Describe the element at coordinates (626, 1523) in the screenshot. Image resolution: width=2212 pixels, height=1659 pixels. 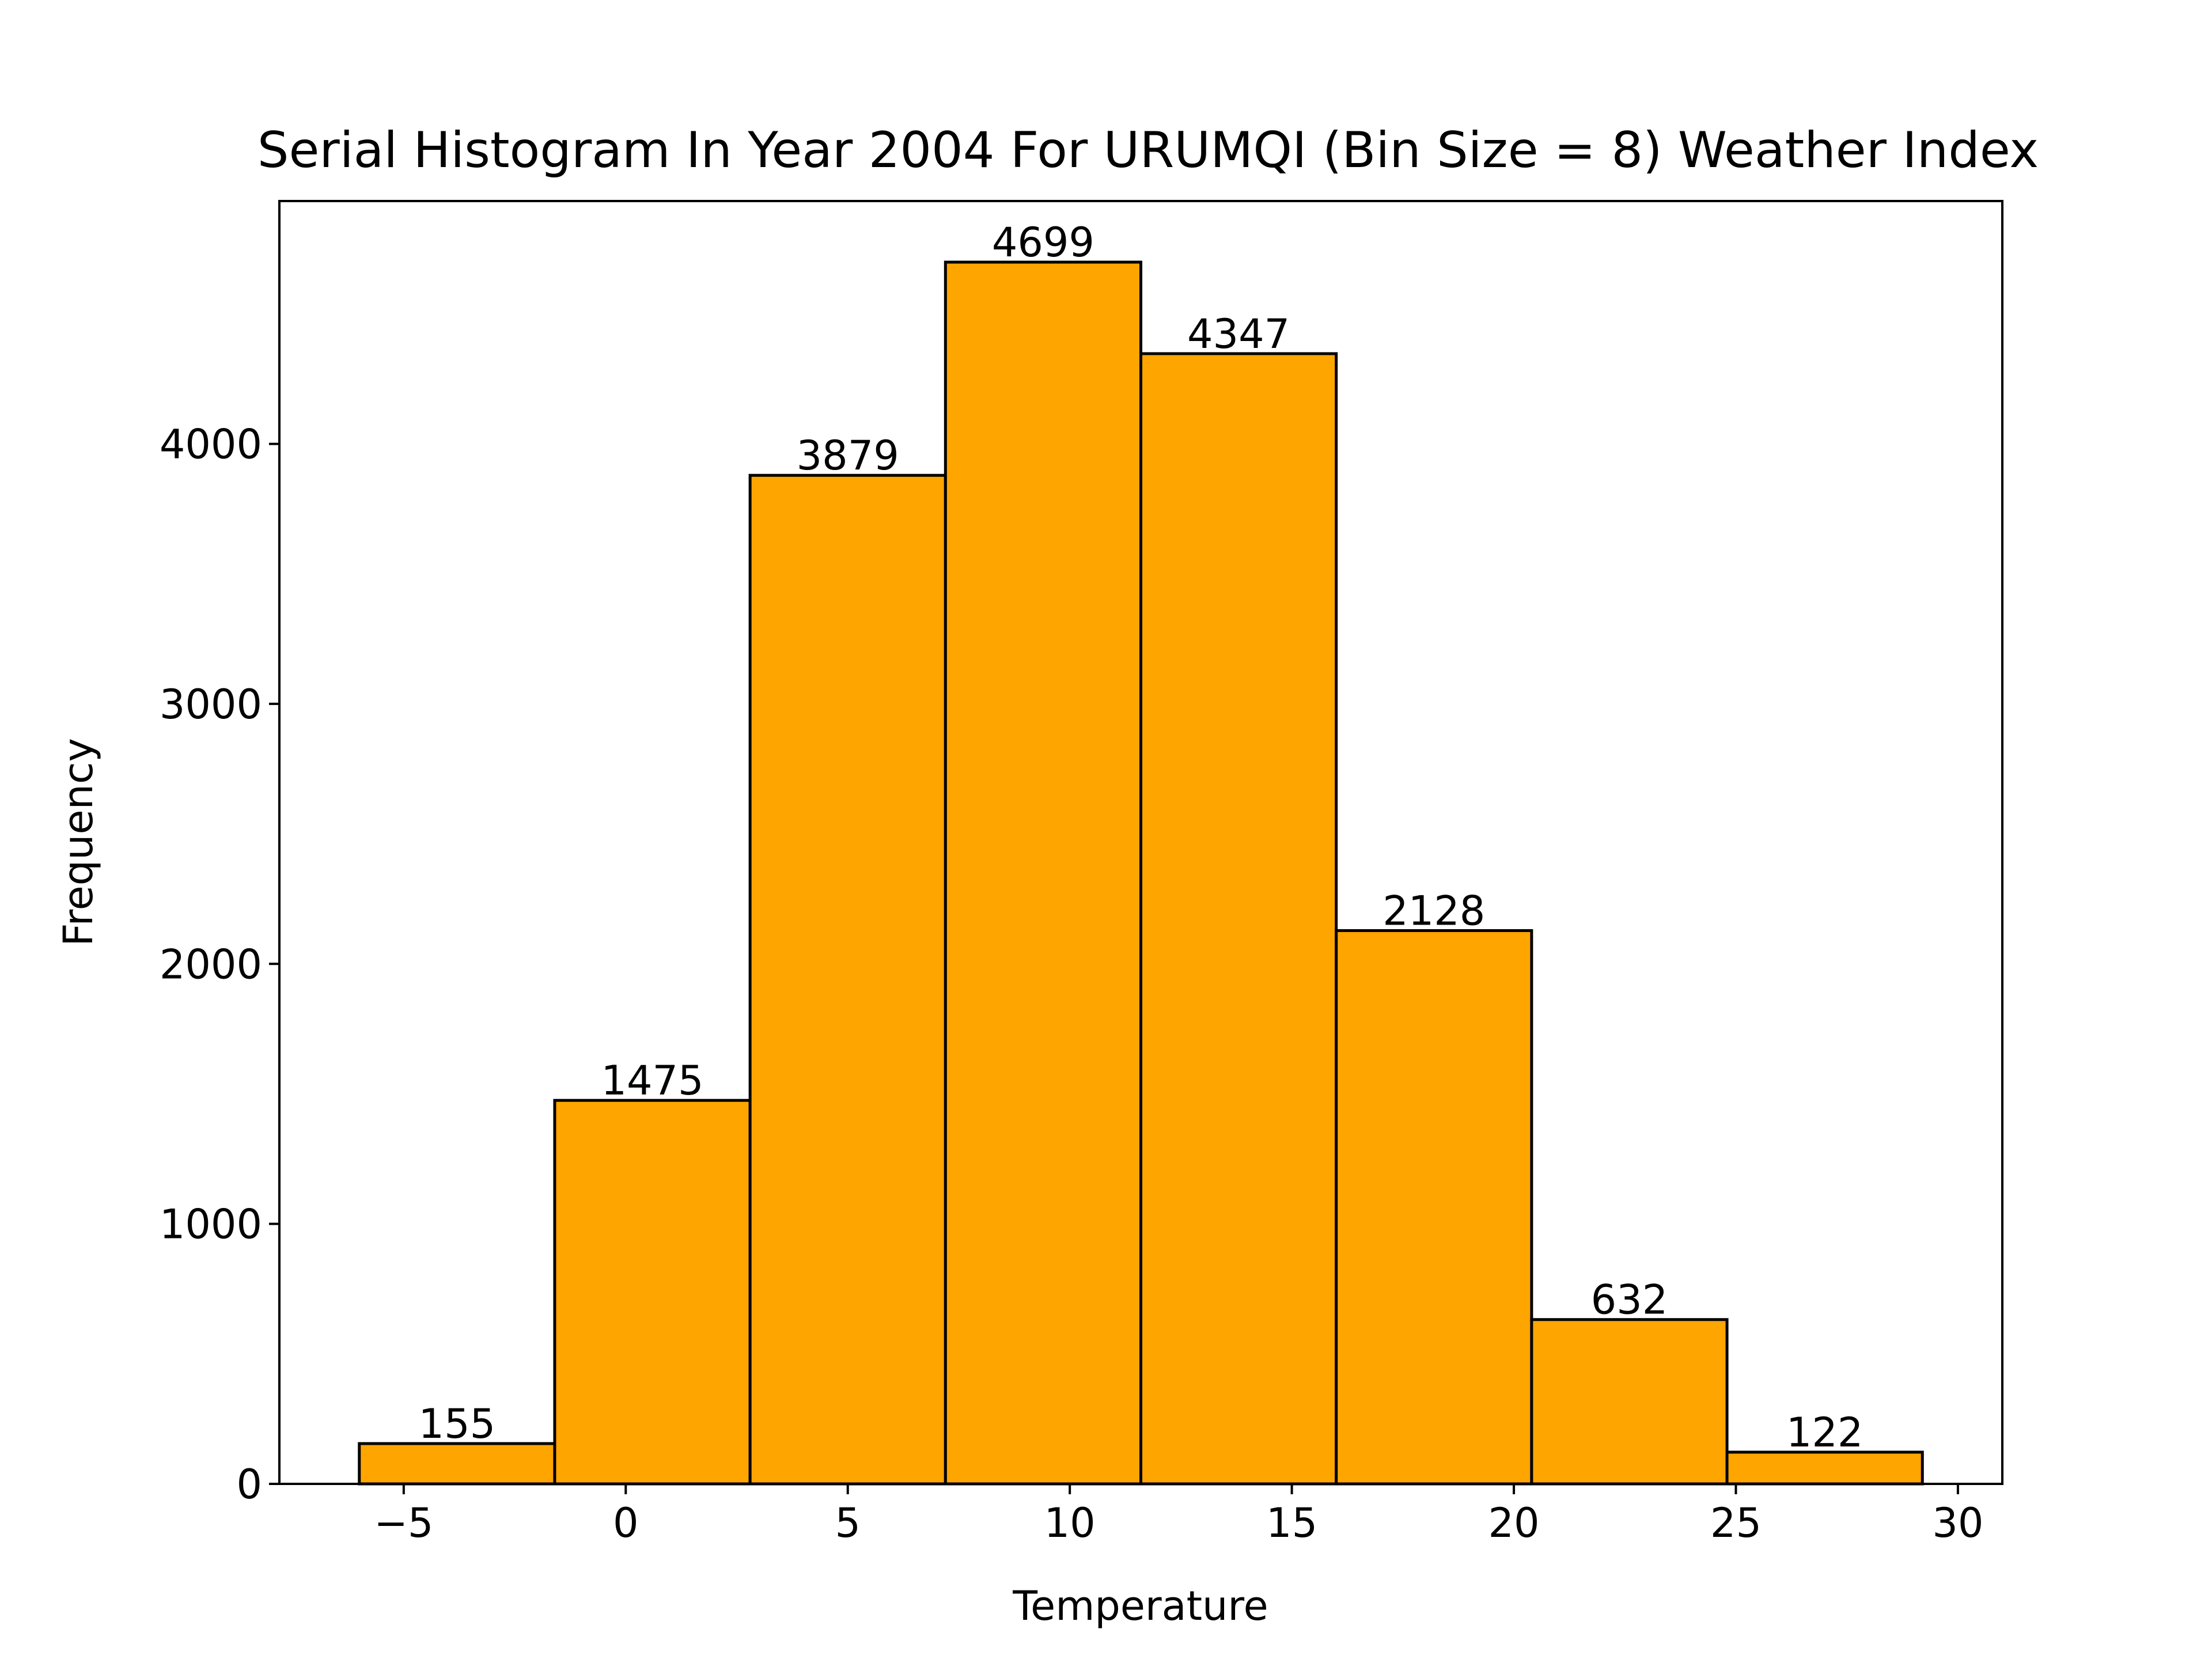
I see `x-tick-label: 0` at that location.